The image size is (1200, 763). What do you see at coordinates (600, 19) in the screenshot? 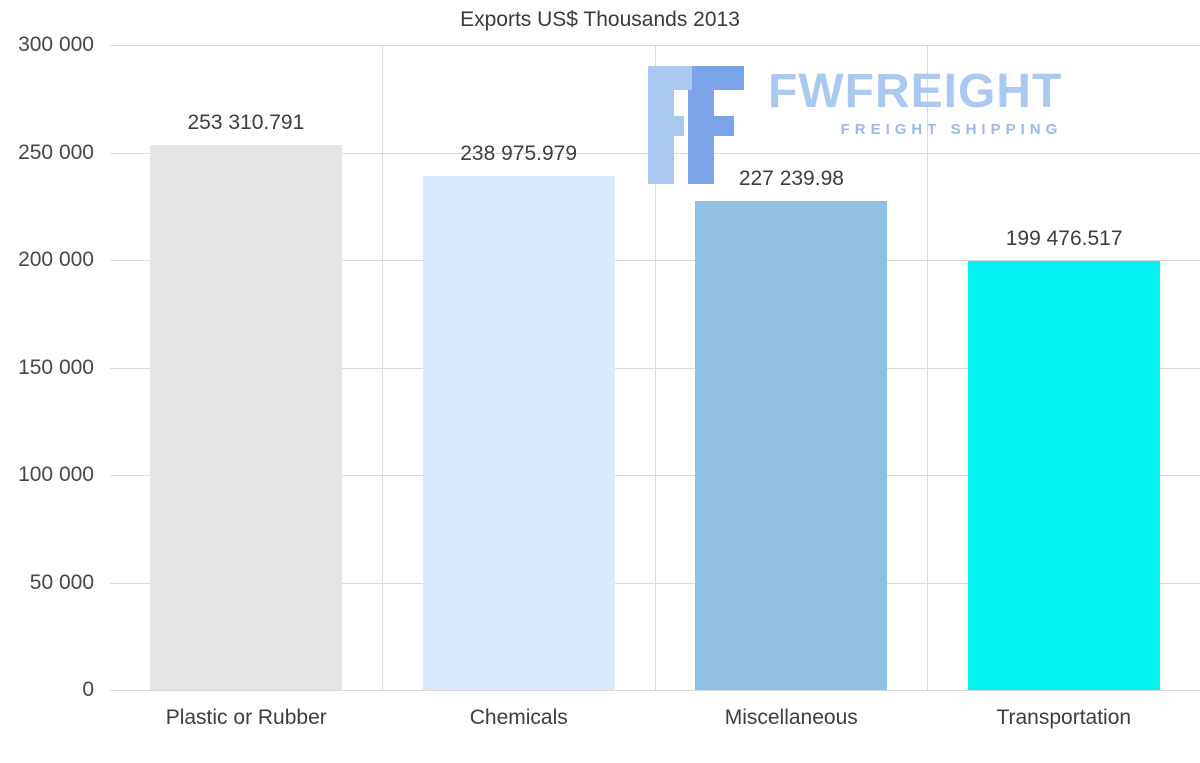
I see `chart-title: Exports US$ Thousands 2013` at bounding box center [600, 19].